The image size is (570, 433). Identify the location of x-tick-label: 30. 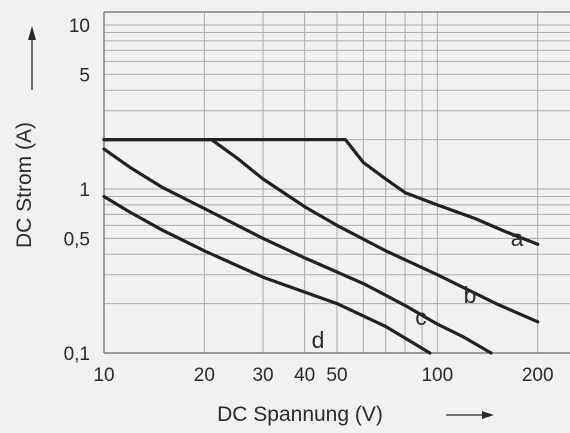
(262, 375).